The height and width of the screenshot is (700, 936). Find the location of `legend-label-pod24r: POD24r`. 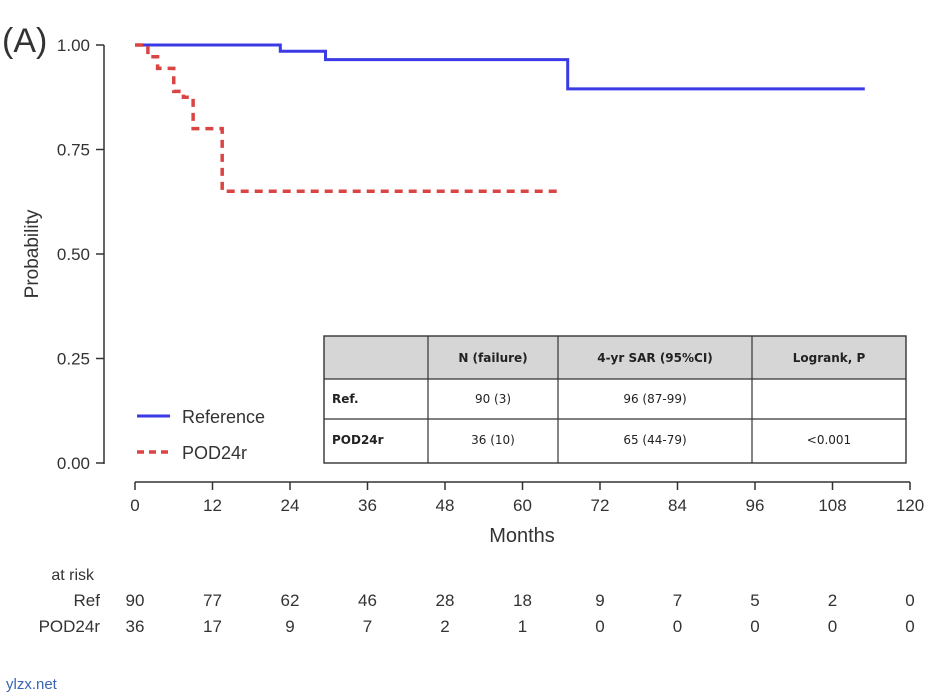

legend-label-pod24r: POD24r is located at coordinates (214, 453).